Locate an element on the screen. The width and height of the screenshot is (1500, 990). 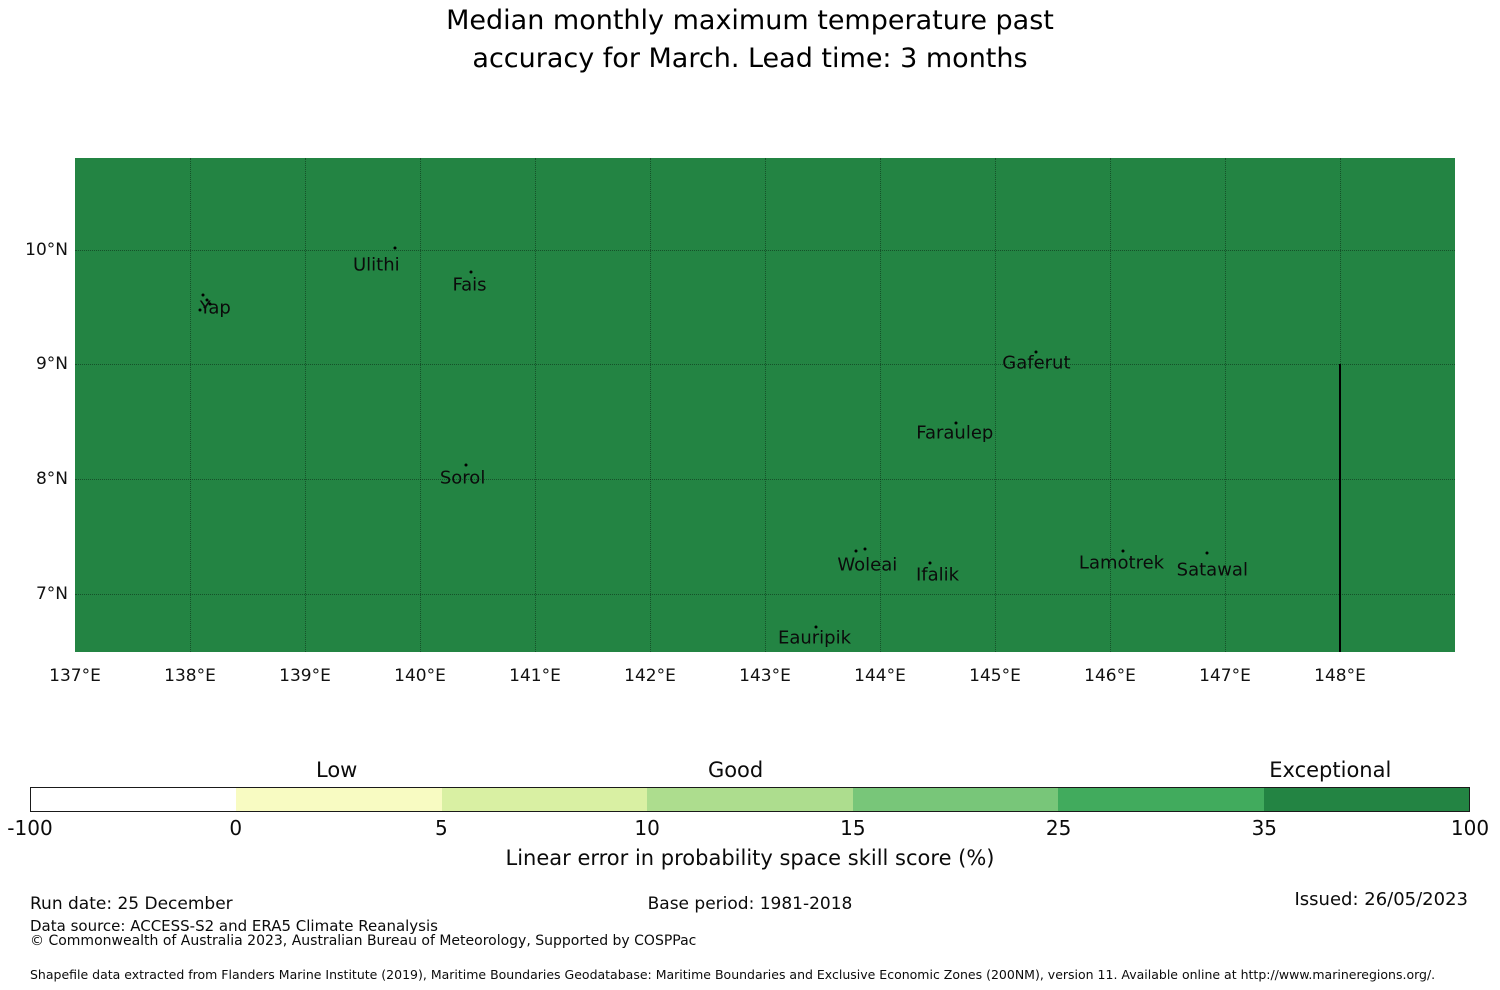
y-tick-label: 9°N is located at coordinates (51, 364).